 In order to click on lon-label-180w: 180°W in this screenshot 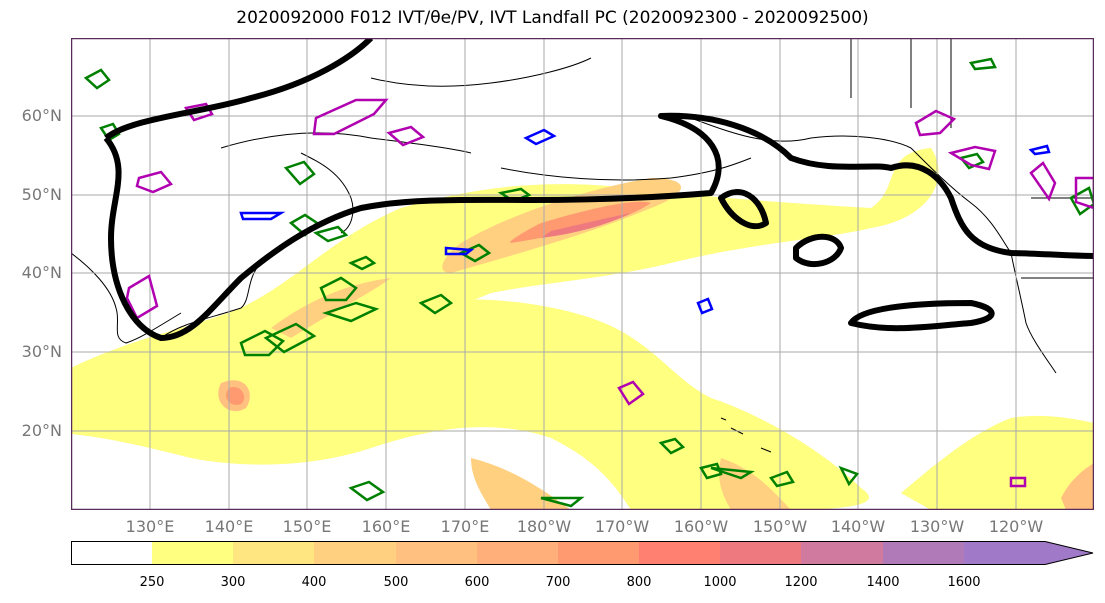, I will do `click(544, 526)`.